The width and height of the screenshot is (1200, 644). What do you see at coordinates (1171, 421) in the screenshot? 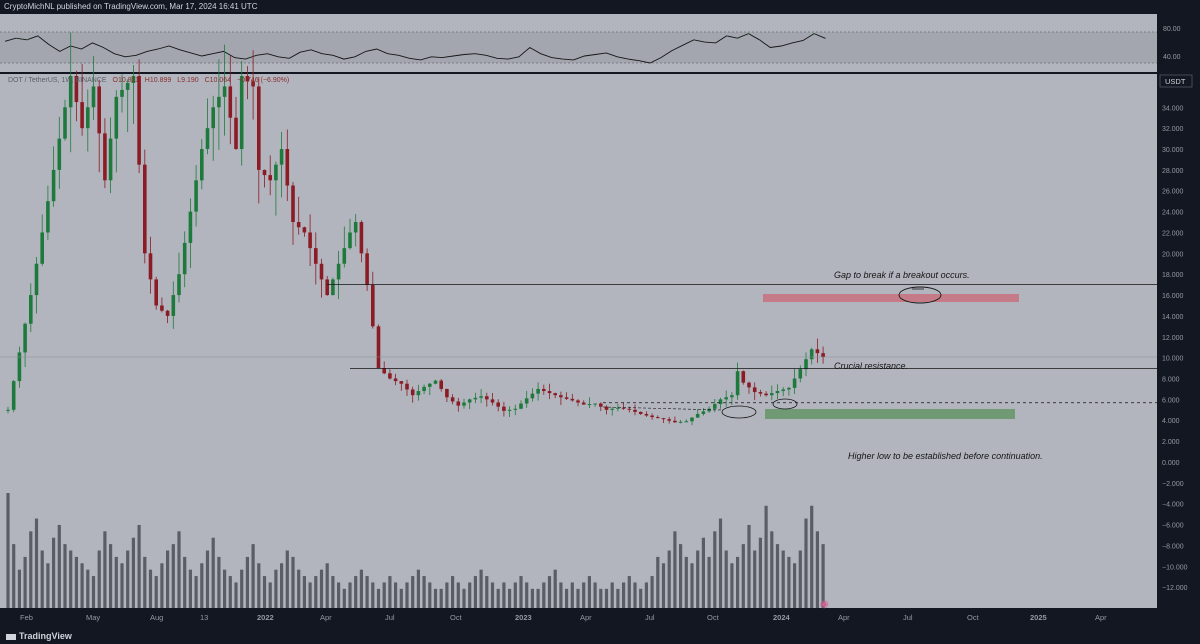
I see `price-tick-label: 4.000` at bounding box center [1171, 421].